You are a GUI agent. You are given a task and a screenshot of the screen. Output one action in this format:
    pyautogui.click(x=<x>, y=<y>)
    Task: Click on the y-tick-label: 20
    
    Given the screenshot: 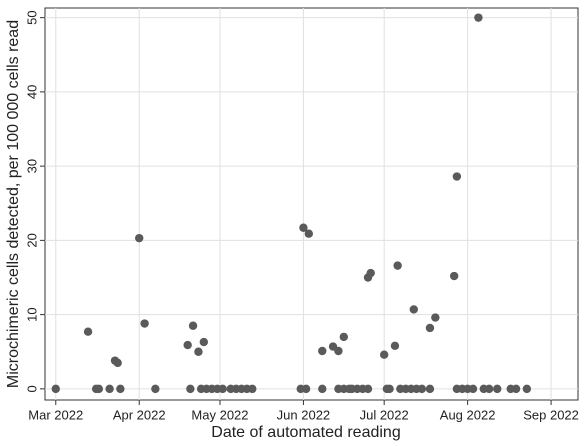 What is the action you would take?
    pyautogui.click(x=31, y=240)
    